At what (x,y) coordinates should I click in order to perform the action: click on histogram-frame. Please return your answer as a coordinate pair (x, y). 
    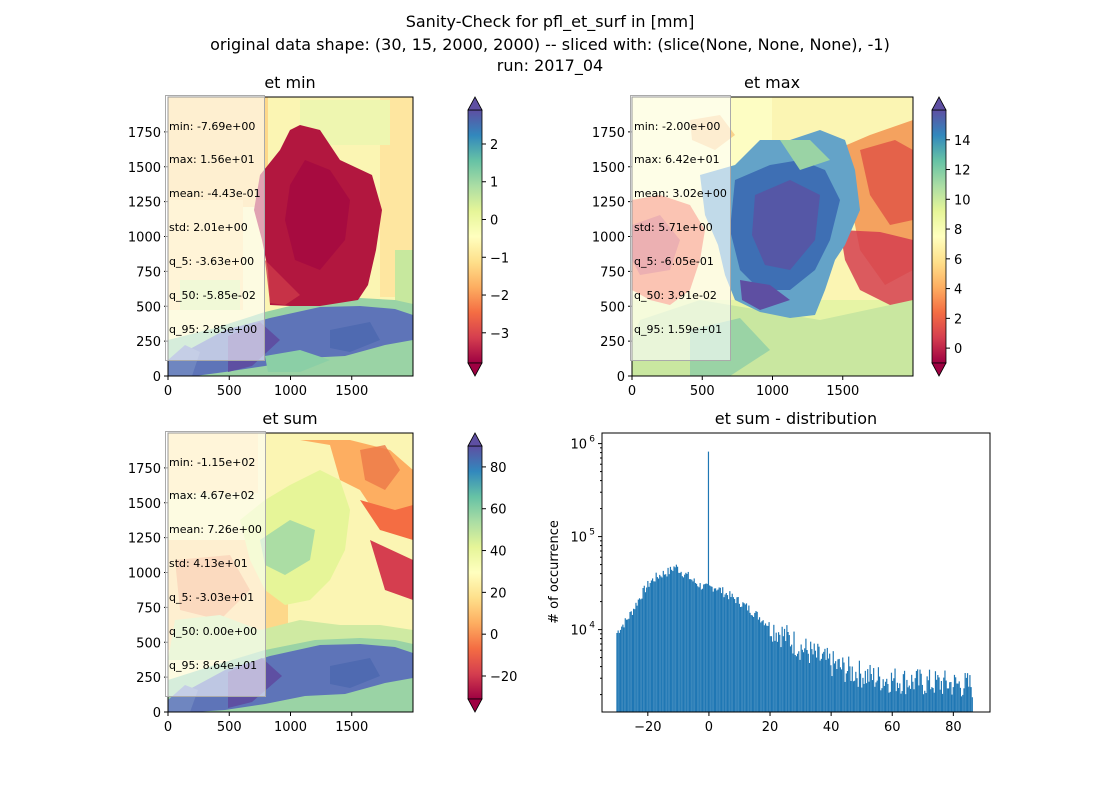
    Looking at the image, I should click on (796, 572).